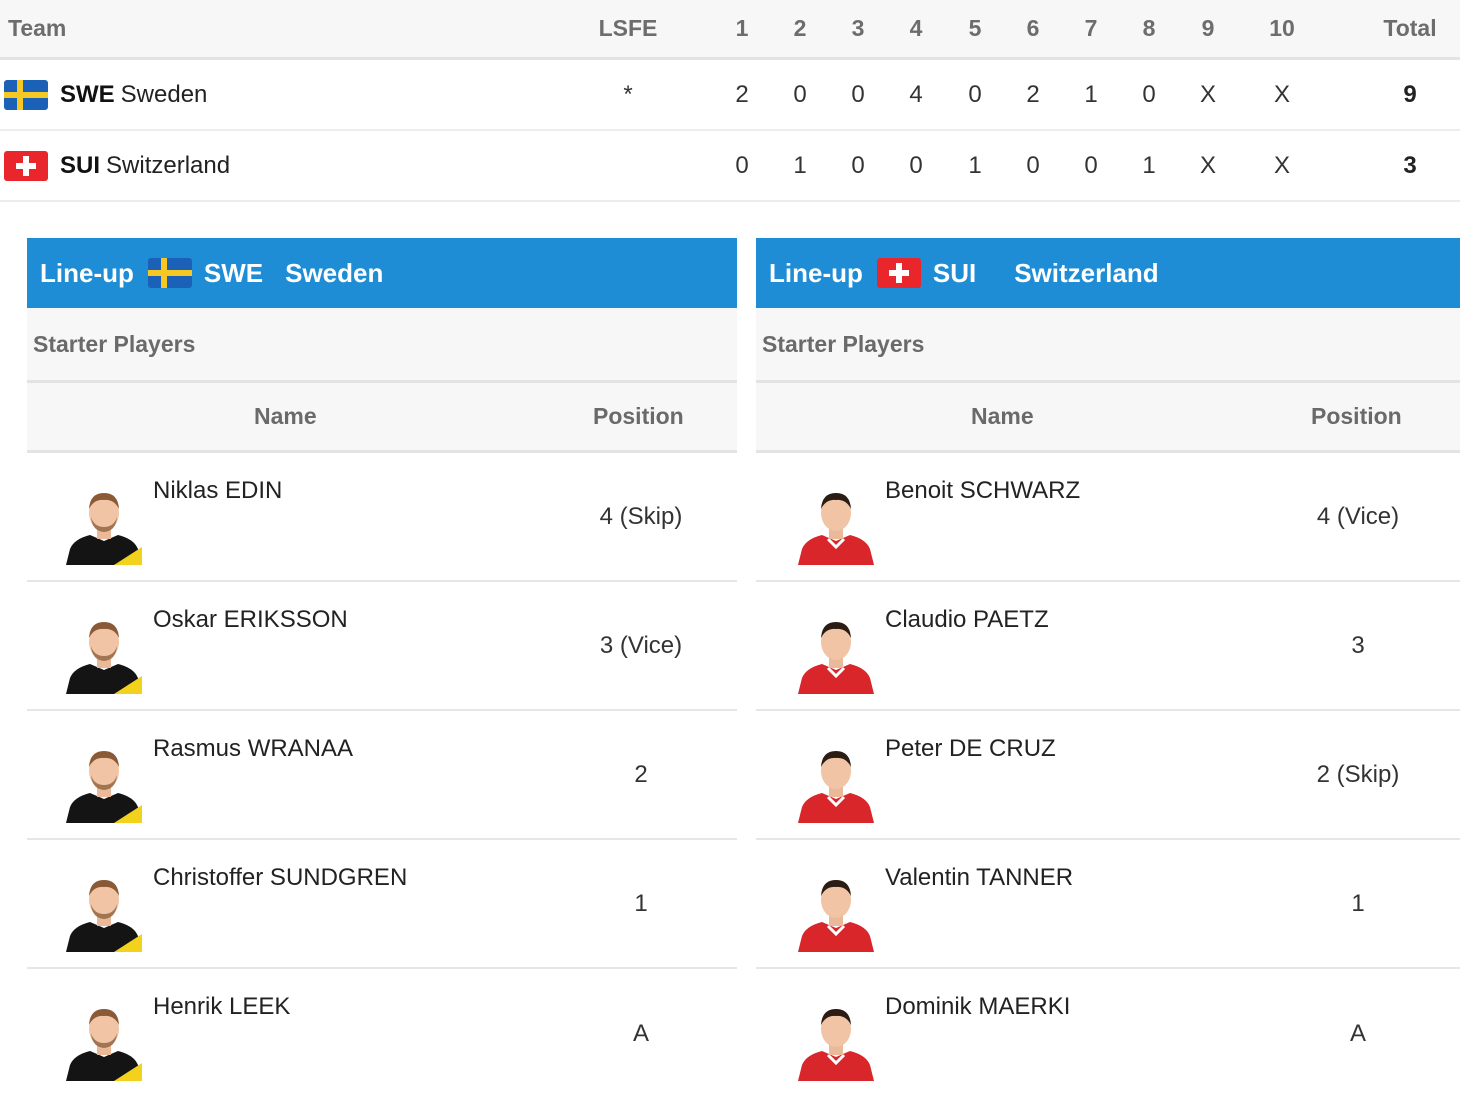 This screenshot has width=1460, height=1095. I want to click on team-code: SWE, so click(87, 94).